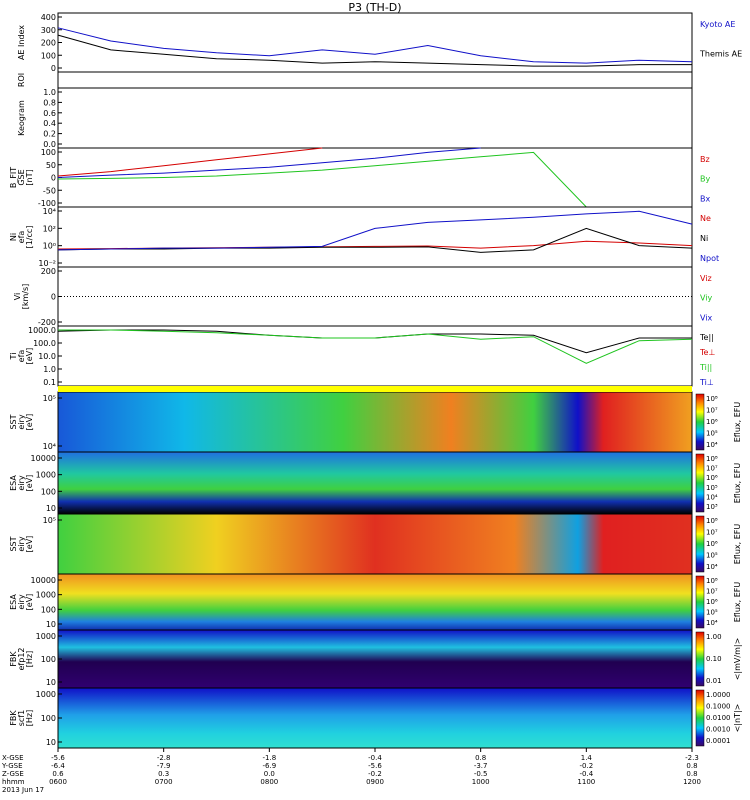  Describe the element at coordinates (21, 659) in the screenshot. I see `y-axis-label: efp12` at that location.